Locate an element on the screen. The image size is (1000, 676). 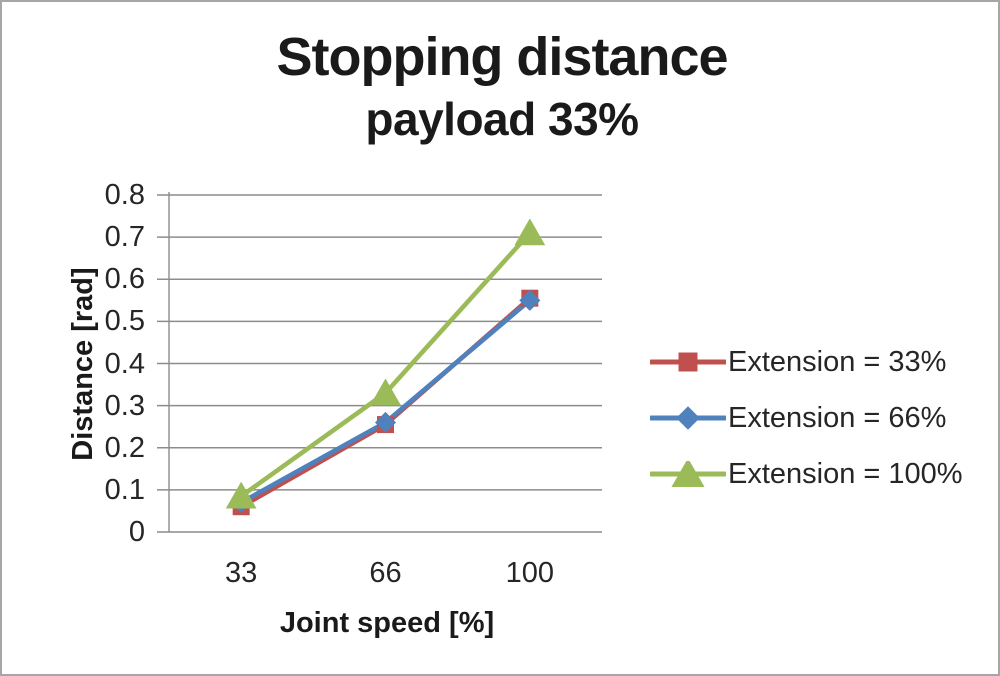
chart-subtitle: payload 33% is located at coordinates (502, 119).